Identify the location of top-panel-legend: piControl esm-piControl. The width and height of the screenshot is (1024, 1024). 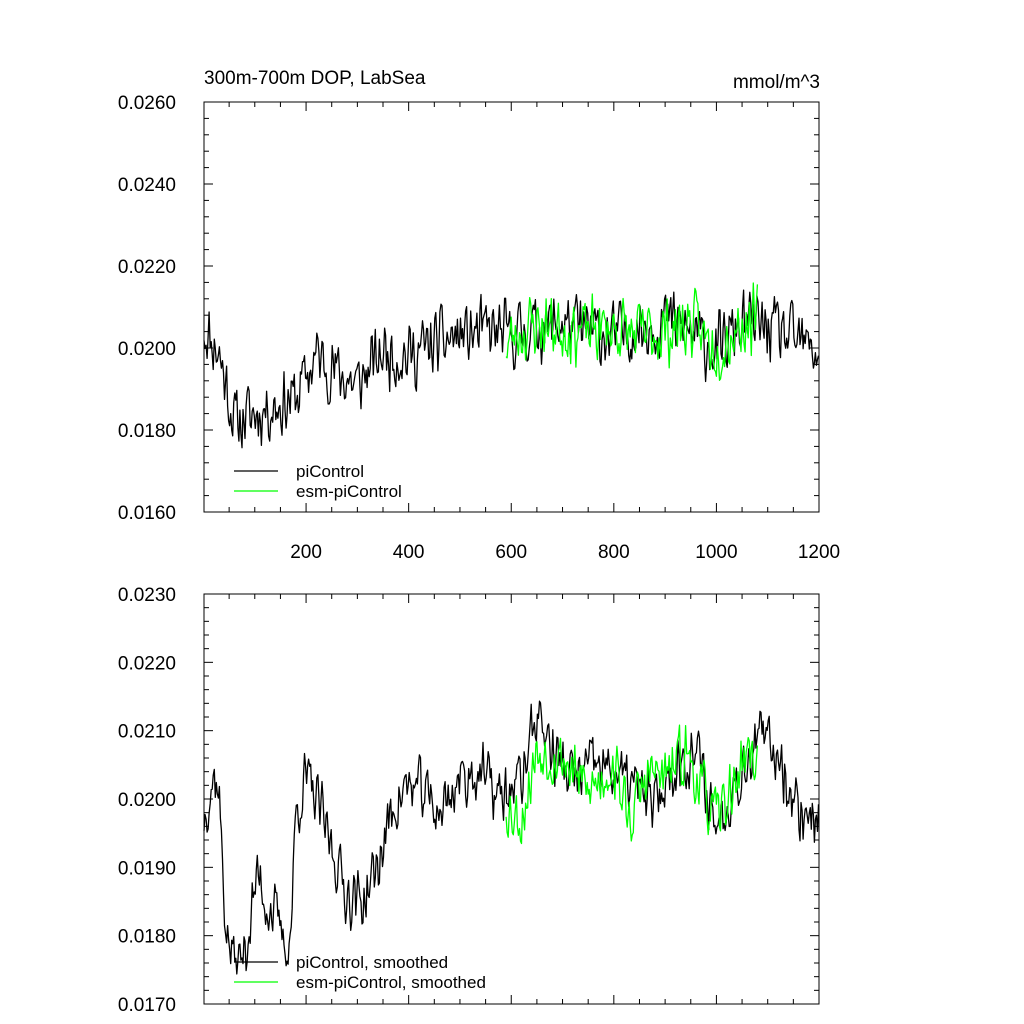
(318, 481).